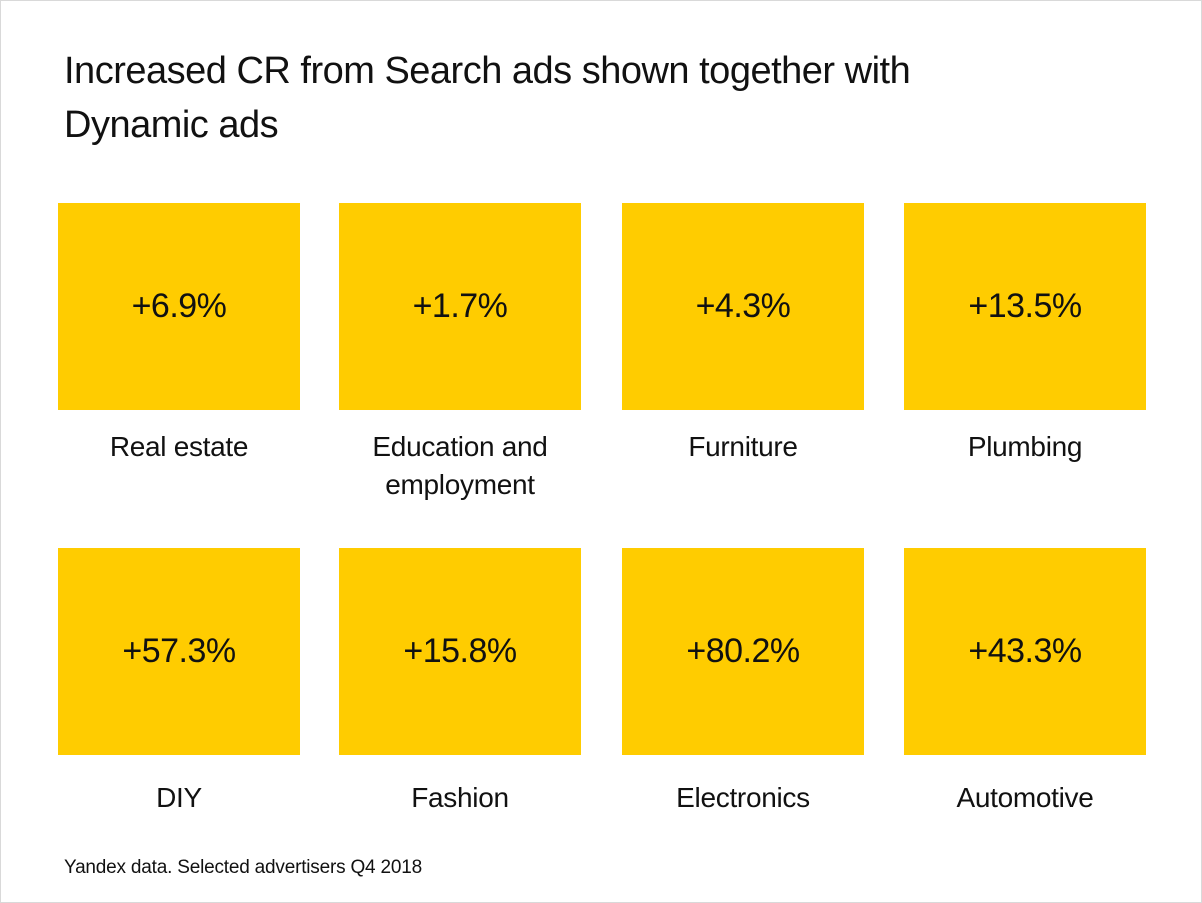 The width and height of the screenshot is (1202, 903). I want to click on category-label-electronics: Electronics, so click(743, 797).